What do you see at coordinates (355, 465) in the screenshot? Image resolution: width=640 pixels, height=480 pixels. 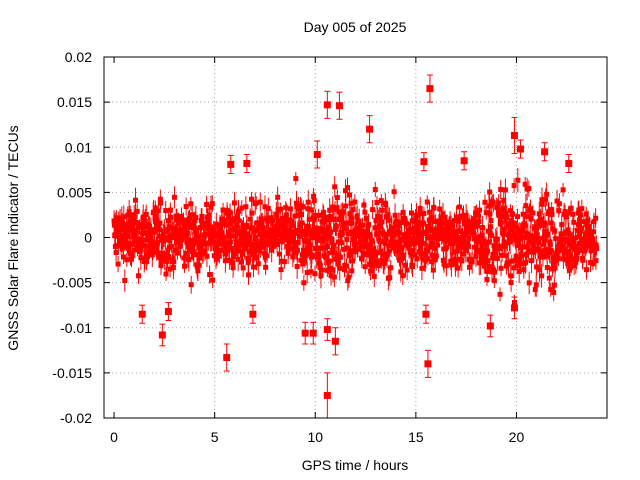 I see `x-axis-label: GPS time / hours` at bounding box center [355, 465].